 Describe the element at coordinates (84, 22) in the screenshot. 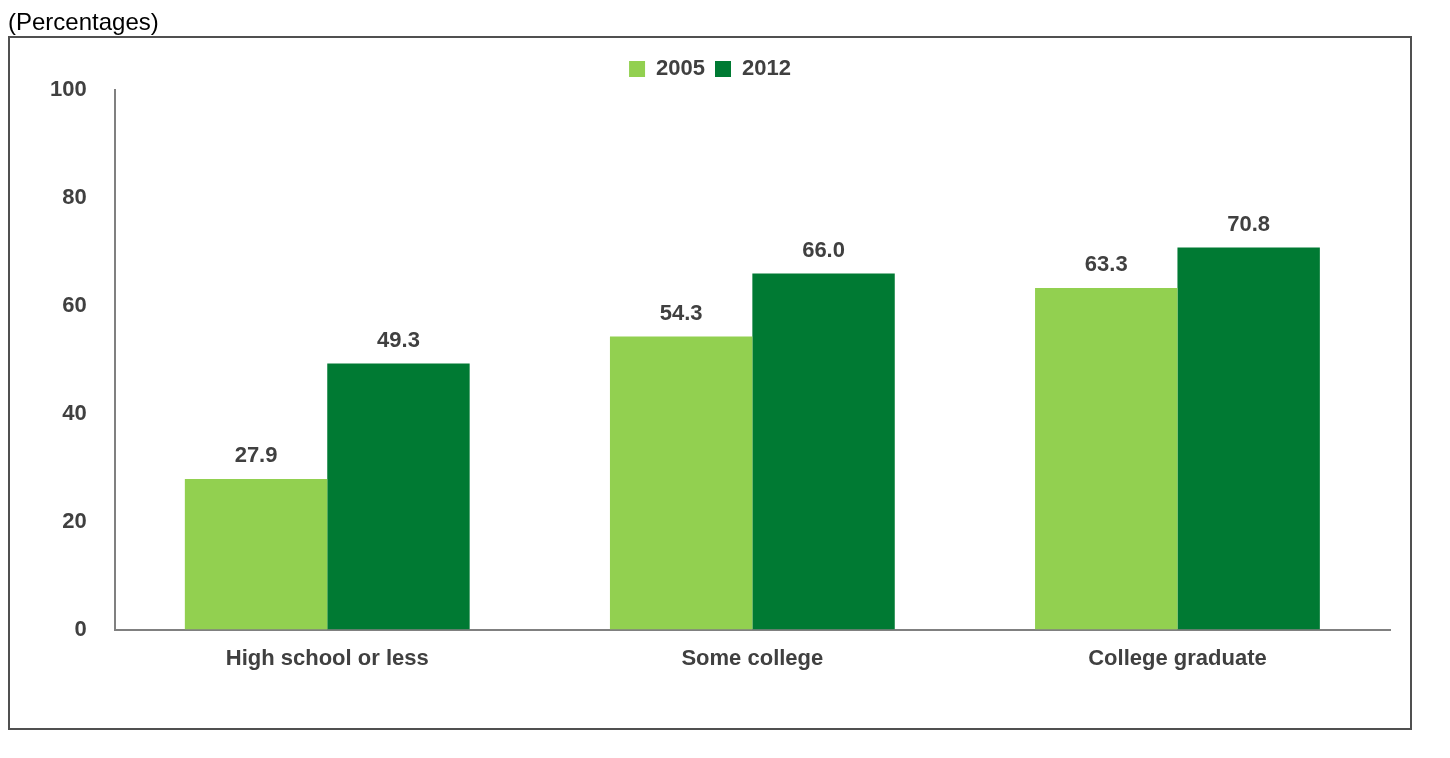

I see `chart-subtitle: (Percentages)` at that location.